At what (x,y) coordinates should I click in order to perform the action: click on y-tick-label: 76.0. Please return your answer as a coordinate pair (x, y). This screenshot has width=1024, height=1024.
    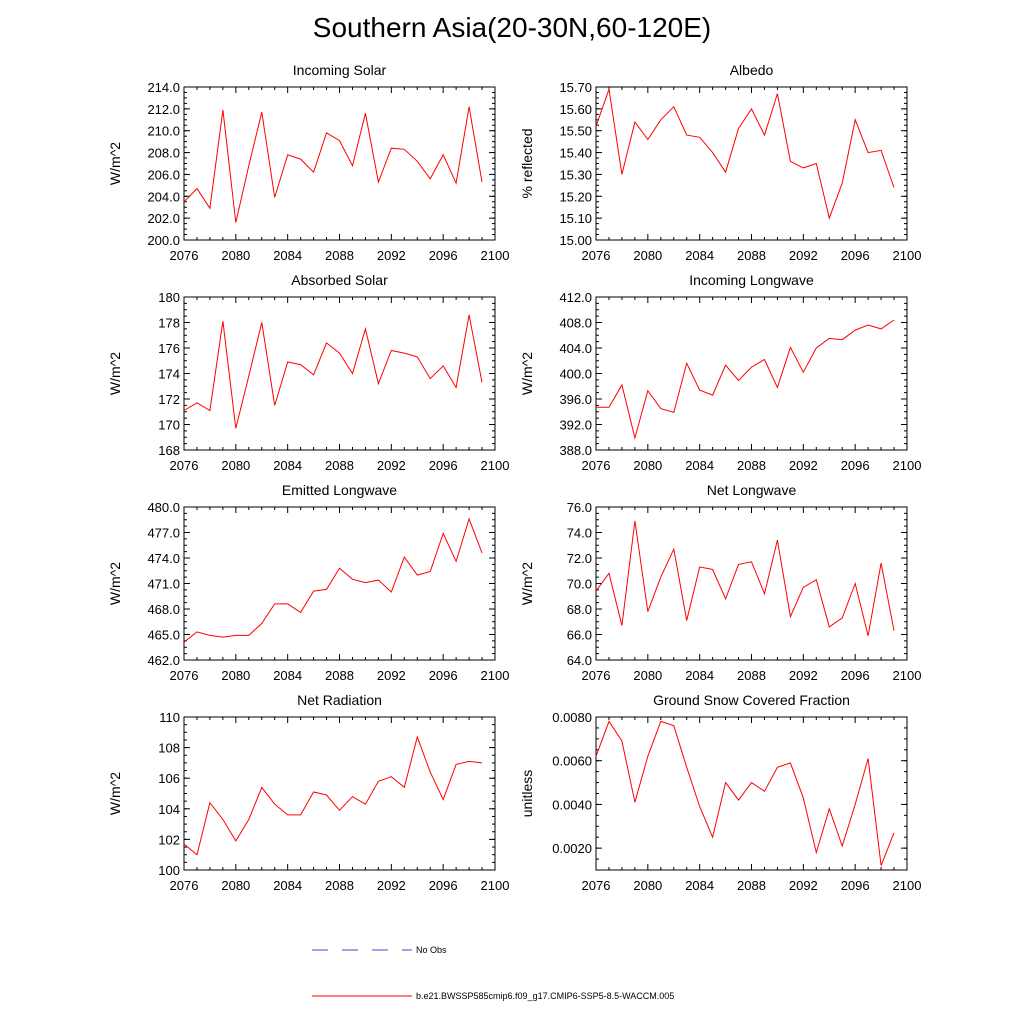
    Looking at the image, I should click on (579, 507).